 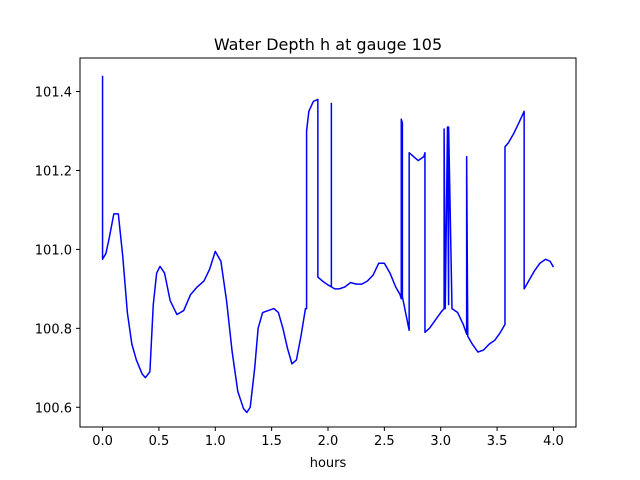 I want to click on x-tick-label: 2.5, so click(x=384, y=441).